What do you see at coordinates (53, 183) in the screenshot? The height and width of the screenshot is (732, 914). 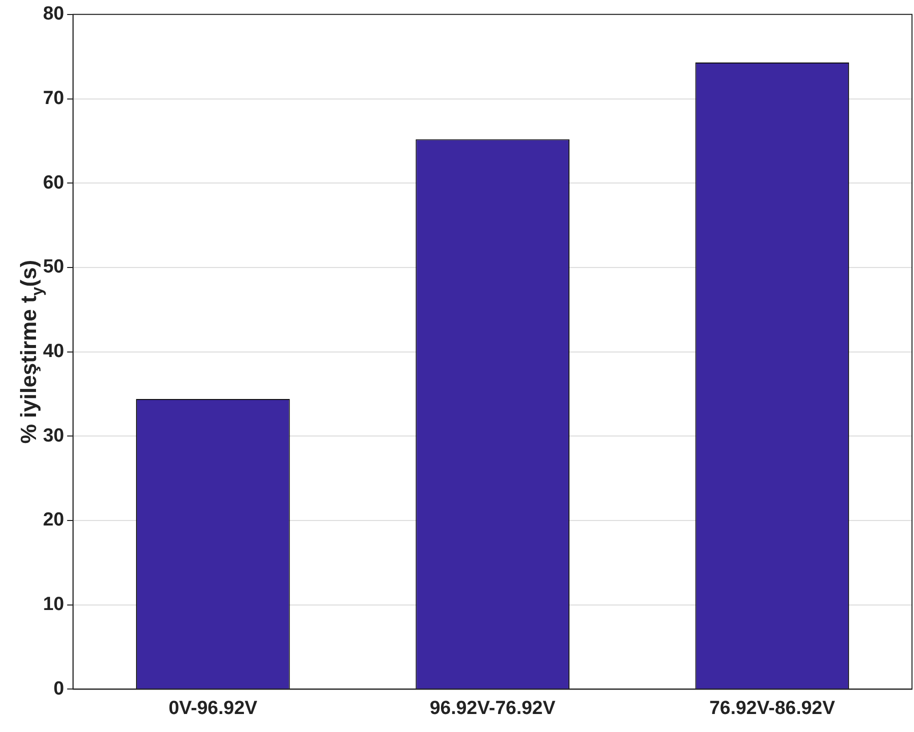 I see `y-tick-label: 60` at bounding box center [53, 183].